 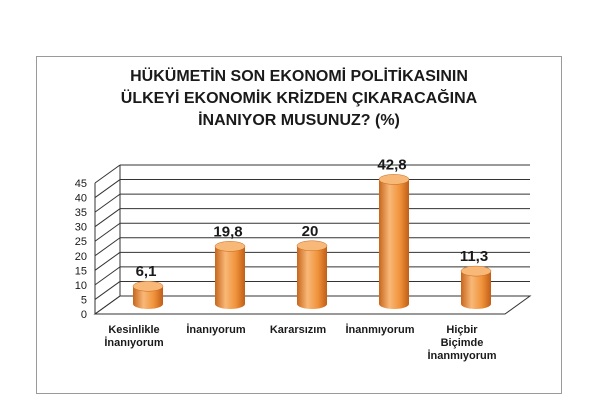 I want to click on y-tick-label: 30, so click(x=81, y=228).